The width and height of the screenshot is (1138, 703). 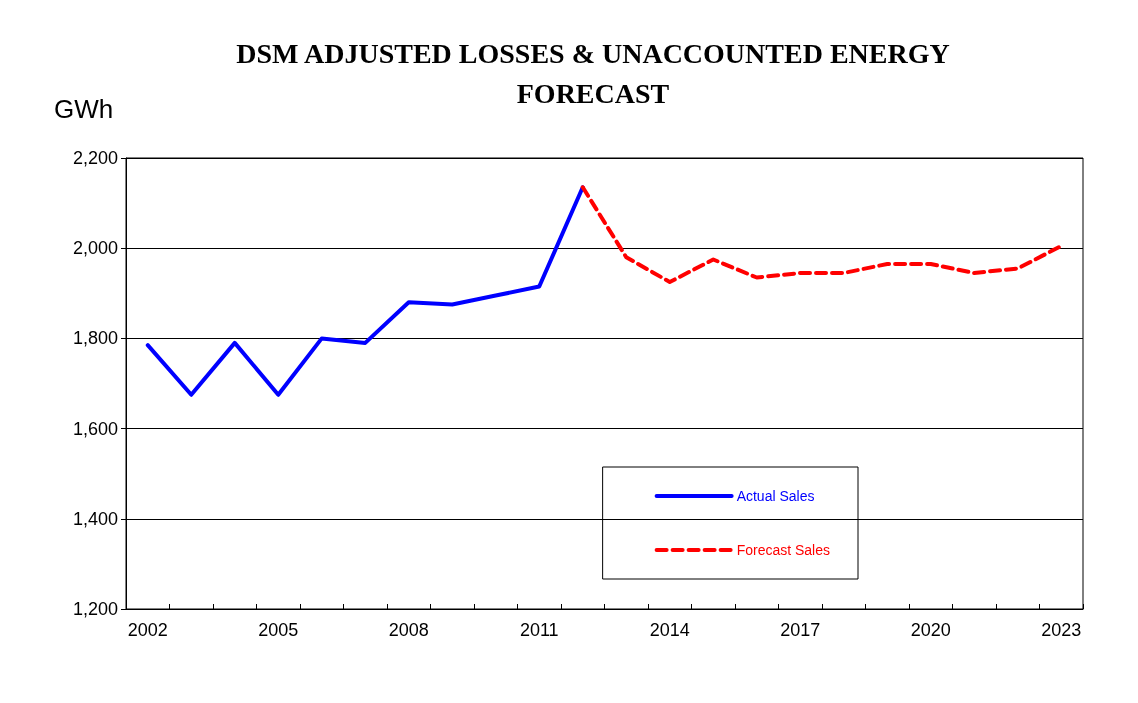 What do you see at coordinates (593, 73) in the screenshot?
I see `chart-title: DSM ADJUSTED LOSSES & UNACCOUNTED ENERGY FORECAST` at bounding box center [593, 73].